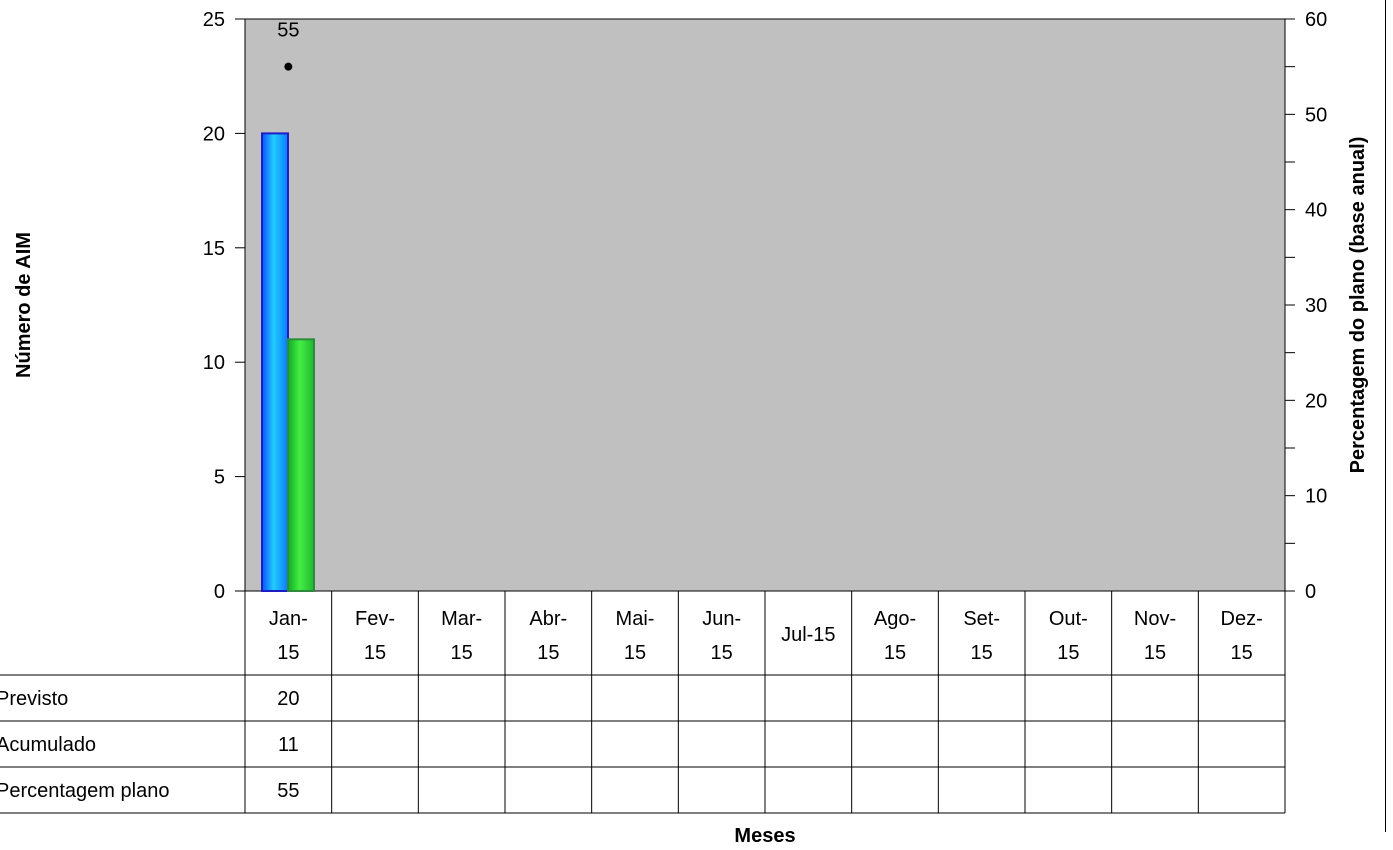 The width and height of the screenshot is (1393, 850). Describe the element at coordinates (1316, 115) in the screenshot. I see `right-axis-tick-label: 50` at that location.